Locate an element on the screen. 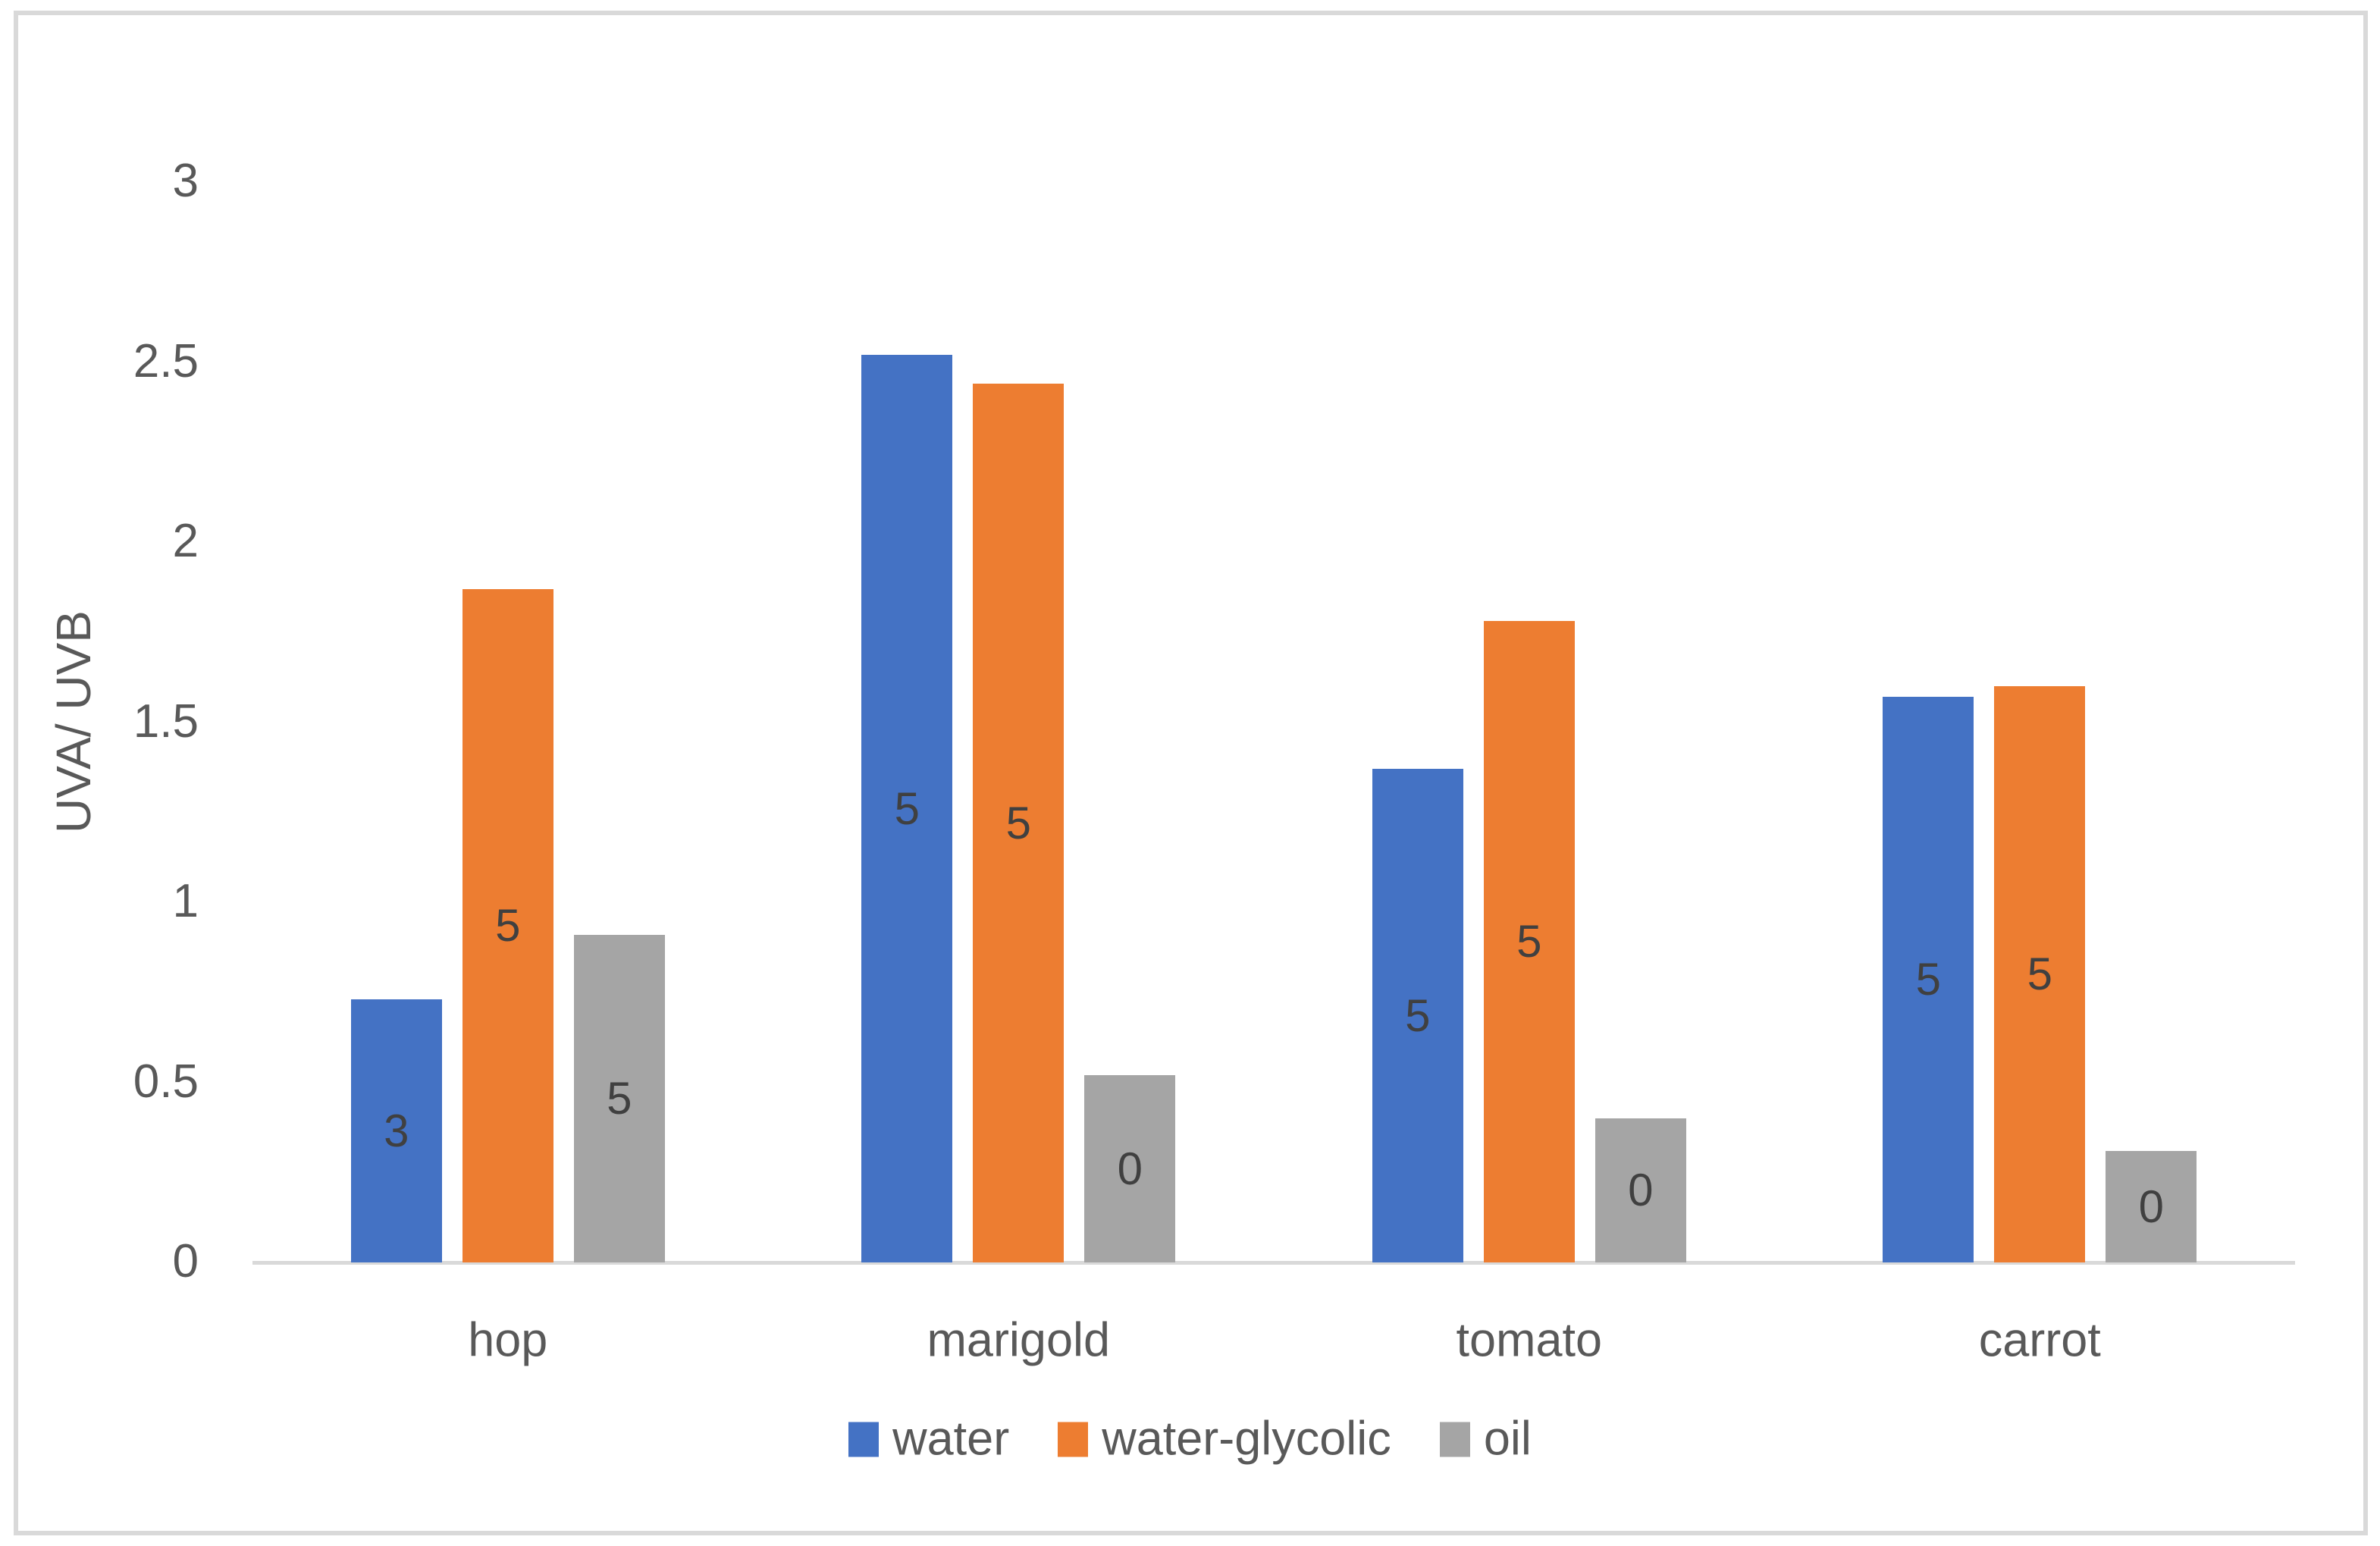 The width and height of the screenshot is (2380, 1546). y-tick-label: 2 is located at coordinates (185, 540).